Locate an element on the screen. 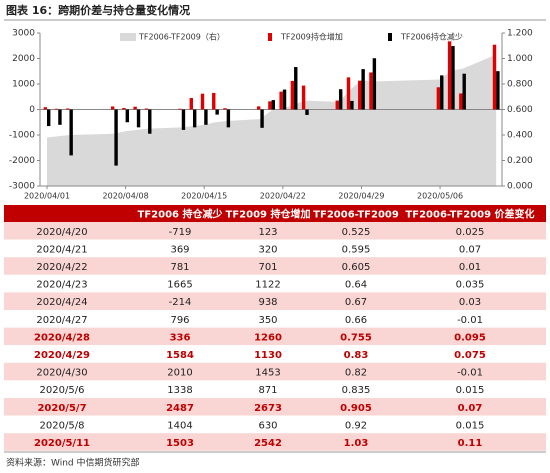 The image size is (550, 473). table-cell: 0.11 is located at coordinates (470, 443).